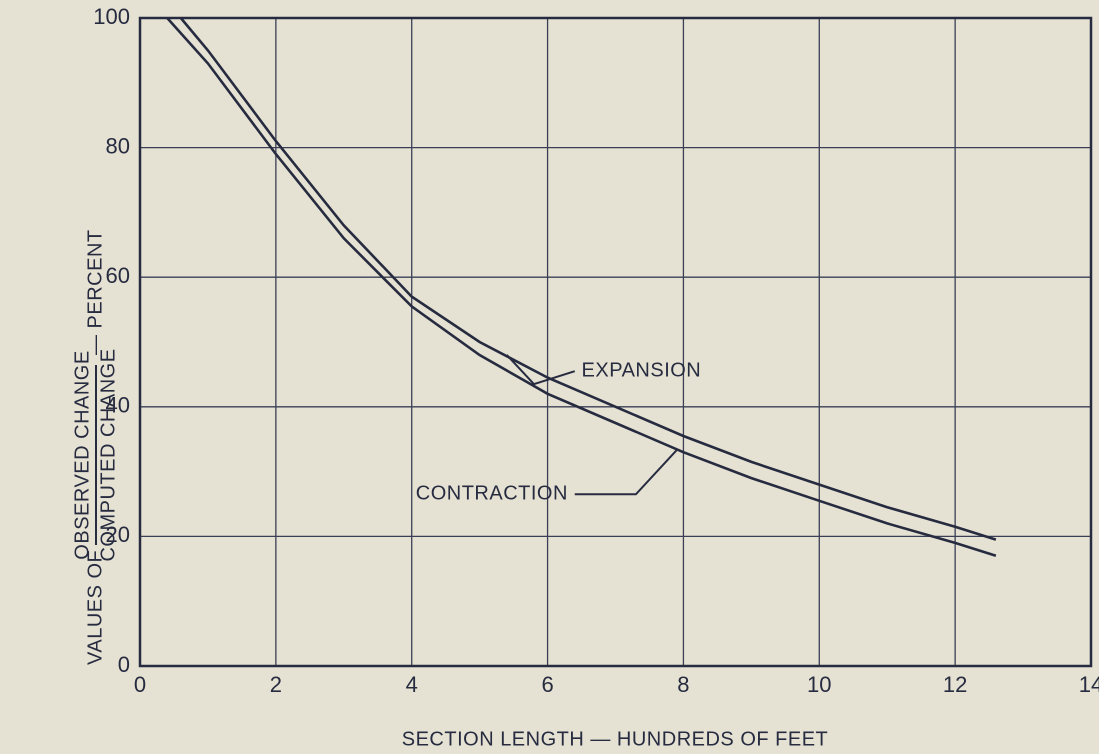 The width and height of the screenshot is (1099, 754). What do you see at coordinates (108, 454) in the screenshot?
I see `y-label-denominator: COMPUTED CHANGE` at bounding box center [108, 454].